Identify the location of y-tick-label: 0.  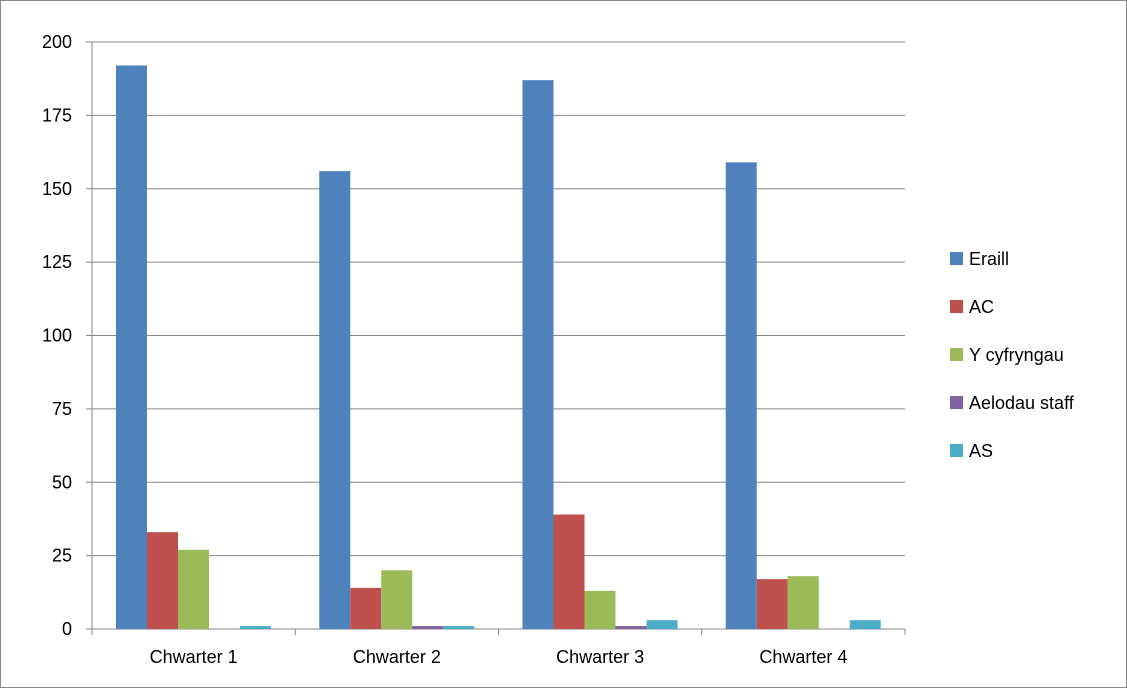
(67, 629).